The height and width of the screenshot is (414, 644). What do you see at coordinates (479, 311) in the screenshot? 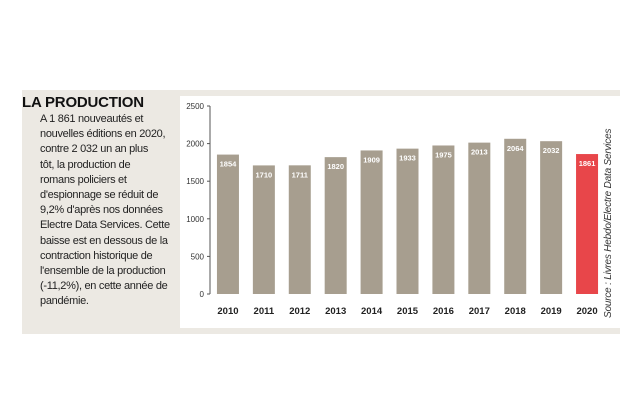
I see `x-tick-label: 2017` at bounding box center [479, 311].